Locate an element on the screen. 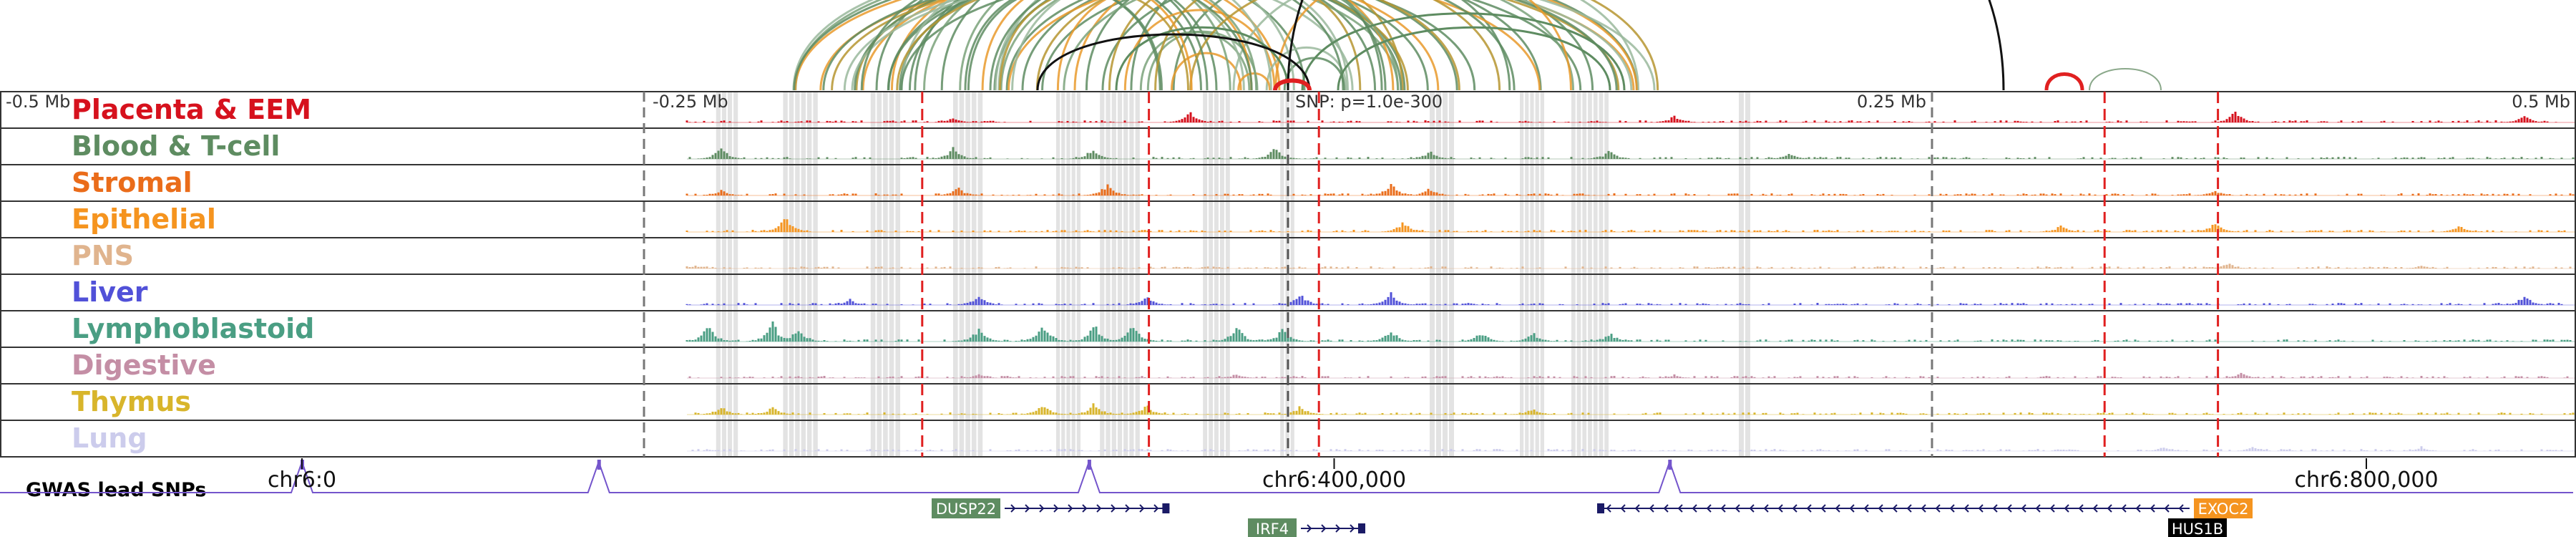  chromatin-interaction-arcs is located at coordinates (1477, 45).